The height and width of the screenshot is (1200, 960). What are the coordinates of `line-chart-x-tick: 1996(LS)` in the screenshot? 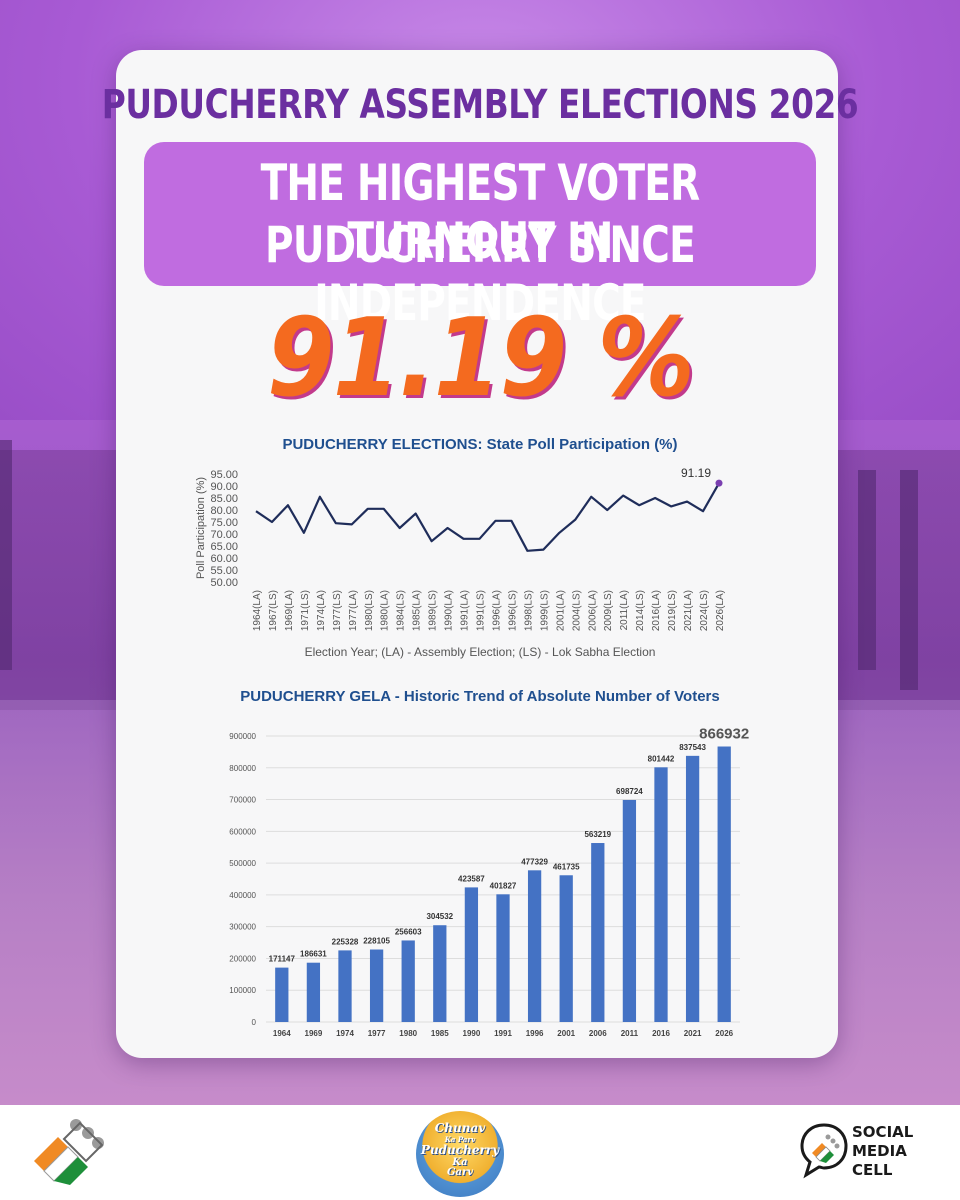 It's located at (512, 610).